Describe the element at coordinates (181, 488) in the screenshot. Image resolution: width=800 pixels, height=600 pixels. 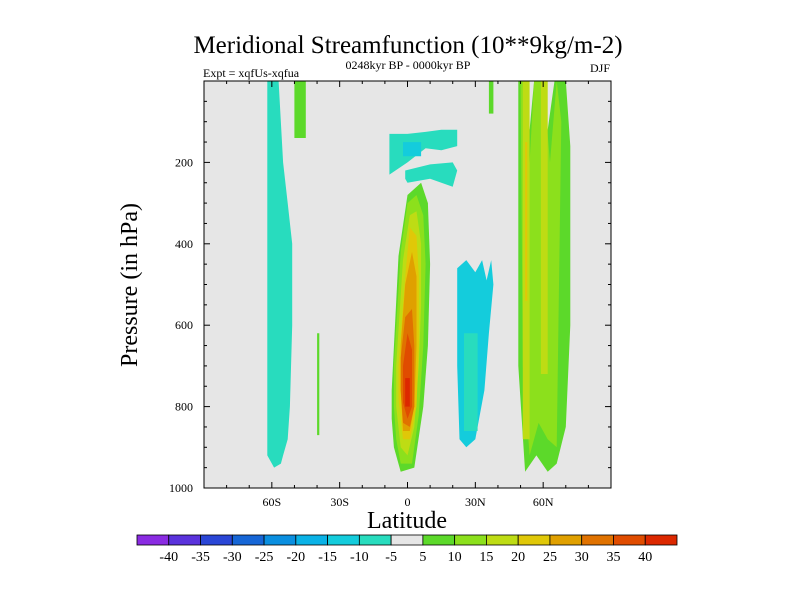
I see `y-tick-label: 1000` at that location.